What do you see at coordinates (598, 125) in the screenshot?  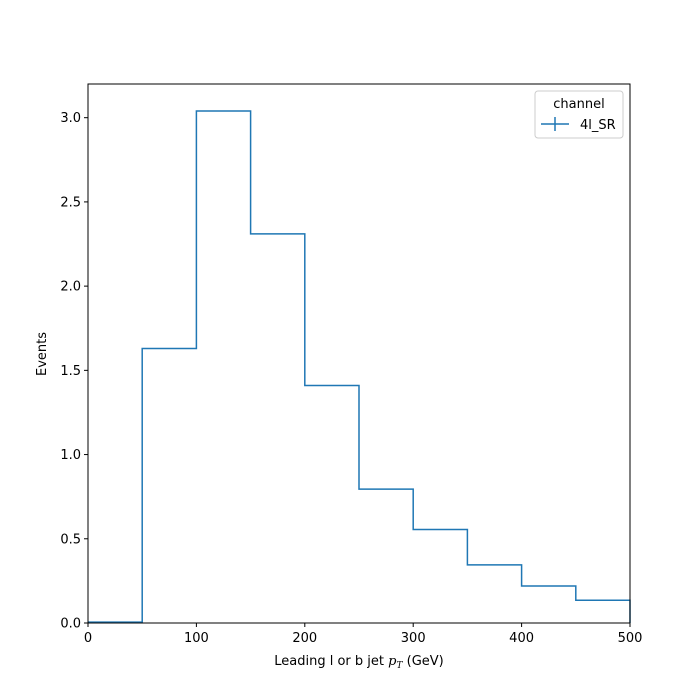 I see `legend-series-label: 4l_SR` at bounding box center [598, 125].